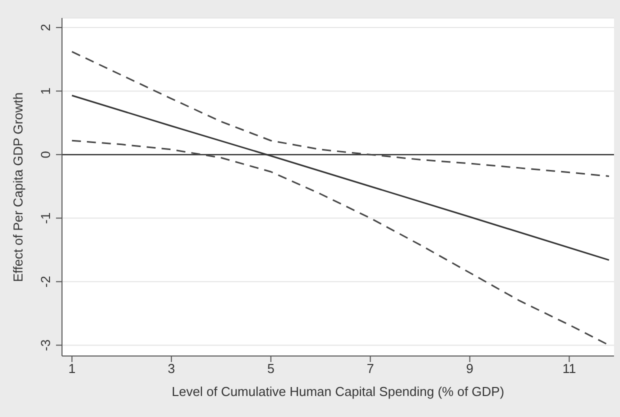 The height and width of the screenshot is (417, 620). I want to click on x-tick-label: 11, so click(569, 368).